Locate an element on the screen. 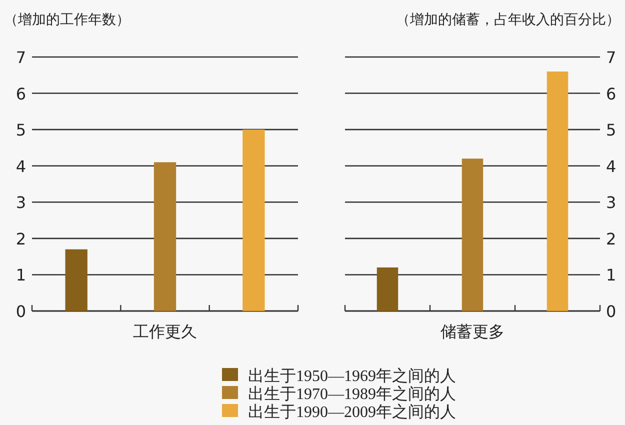  x-axis-title: 储蓄更多 is located at coordinates (472, 331).